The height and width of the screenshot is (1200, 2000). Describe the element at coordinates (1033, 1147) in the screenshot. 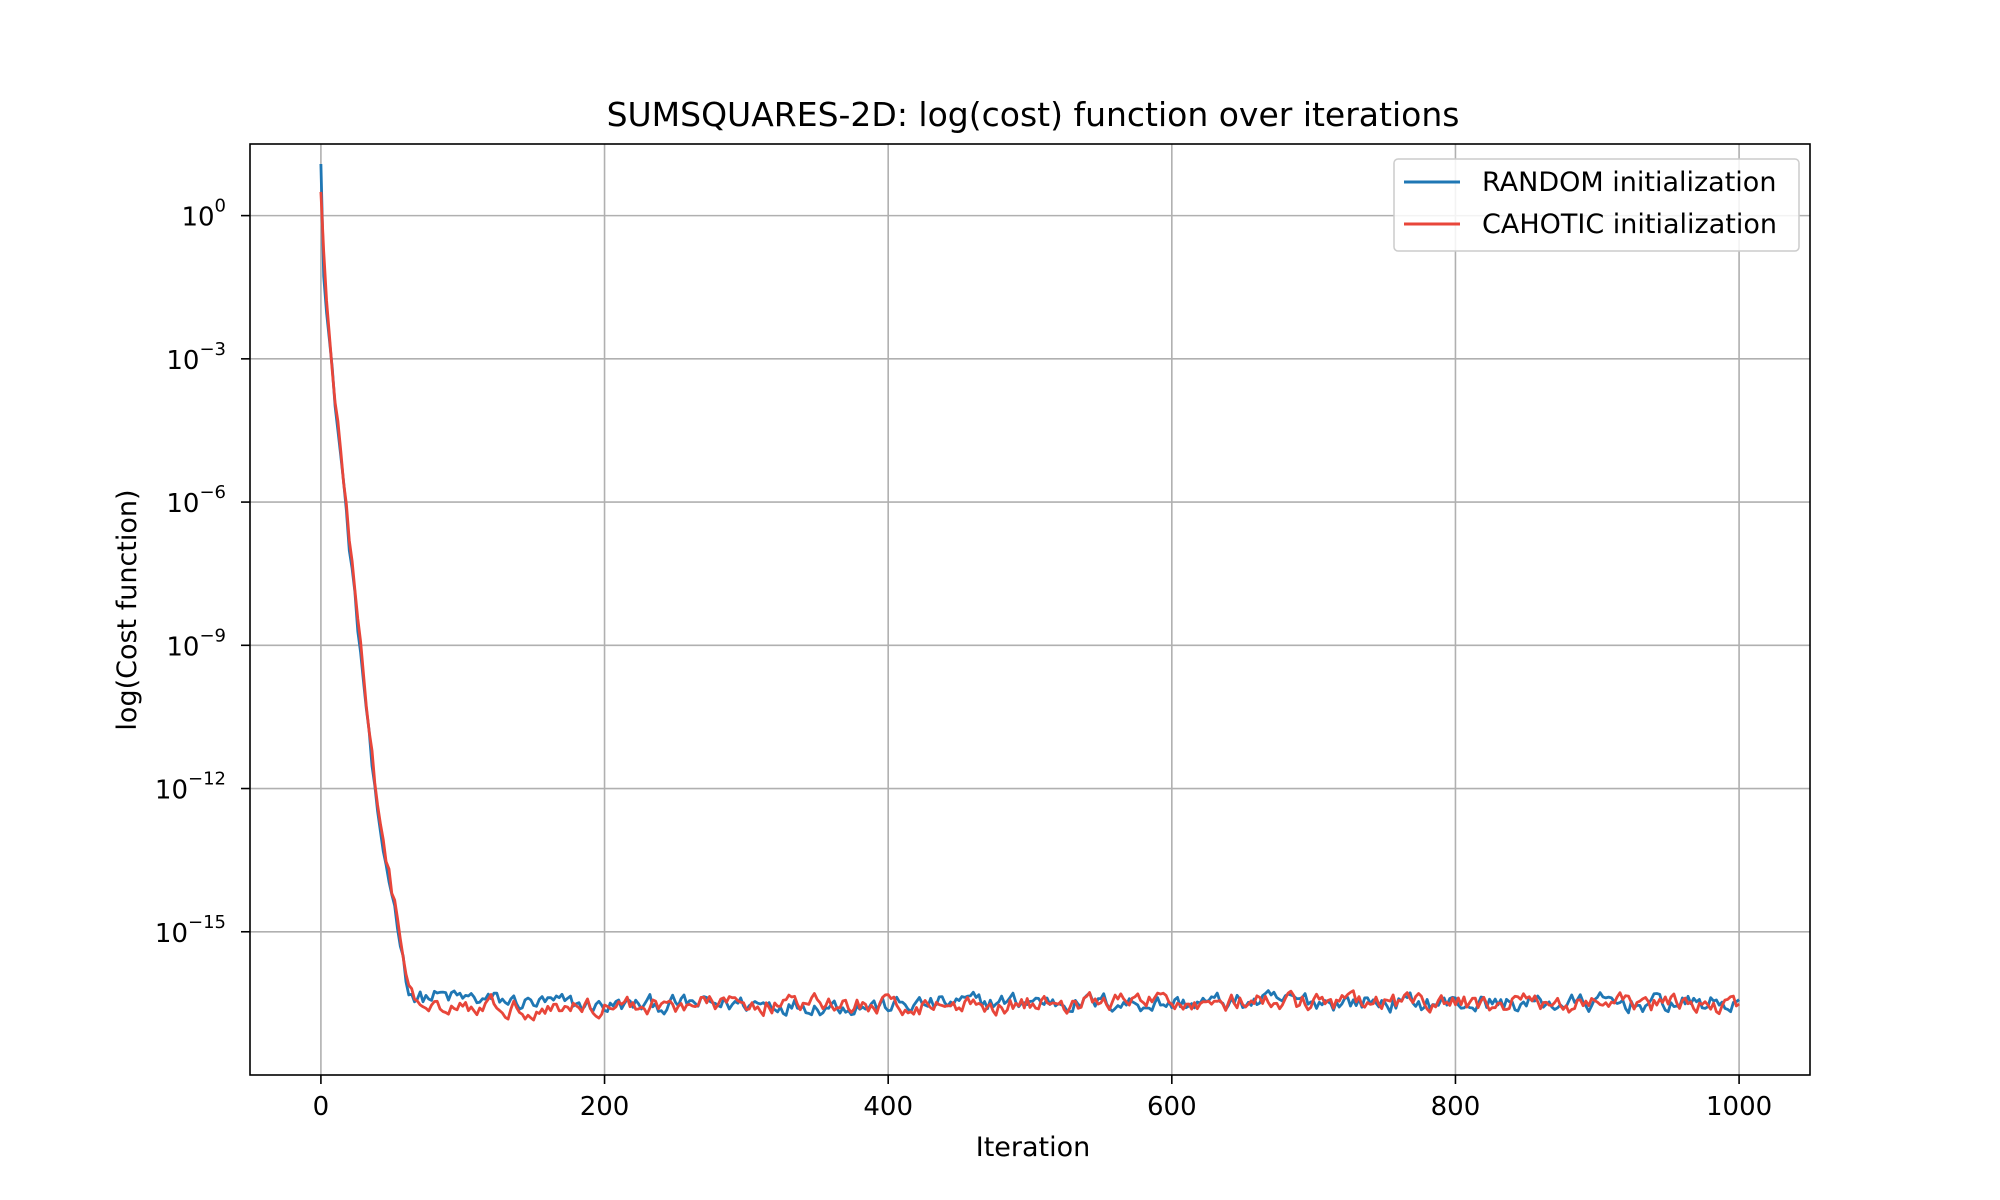

I see `x-axis-label: Iteration` at that location.